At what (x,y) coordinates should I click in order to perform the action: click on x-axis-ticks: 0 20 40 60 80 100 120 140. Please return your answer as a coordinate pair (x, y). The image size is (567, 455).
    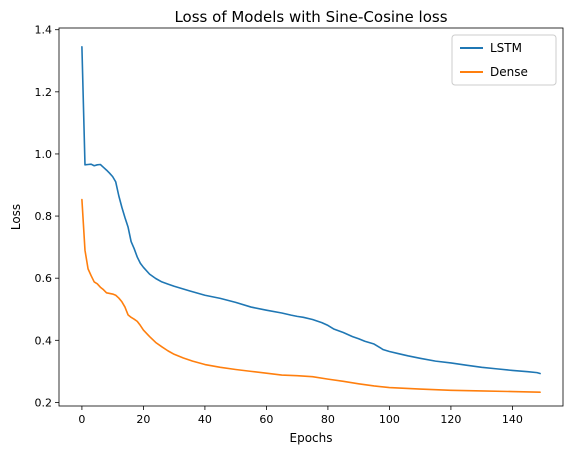
    Looking at the image, I should click on (300, 416).